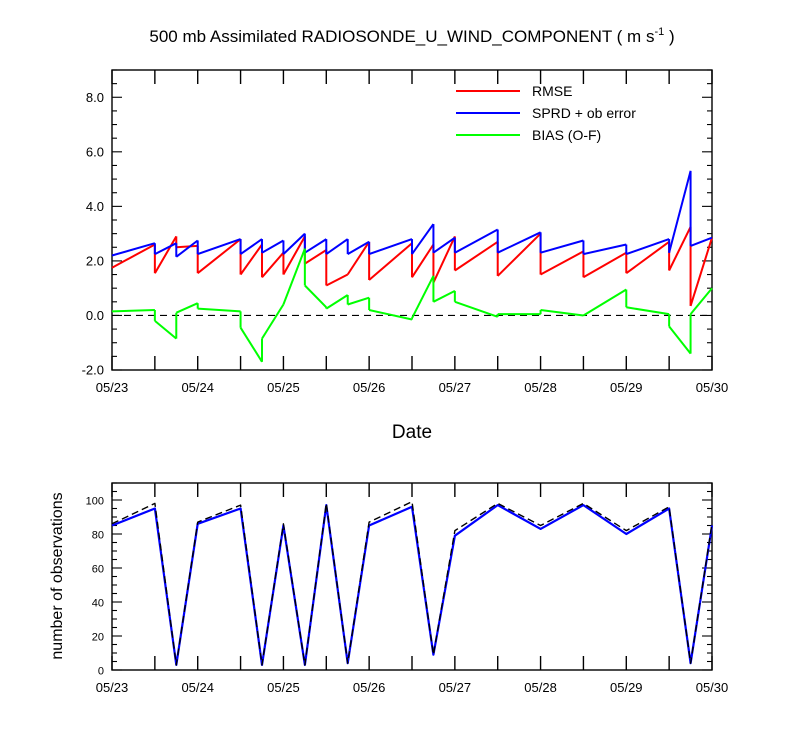 The width and height of the screenshot is (800, 755). Describe the element at coordinates (95, 151) in the screenshot. I see `top-y-tick-label: 6.0` at that location.